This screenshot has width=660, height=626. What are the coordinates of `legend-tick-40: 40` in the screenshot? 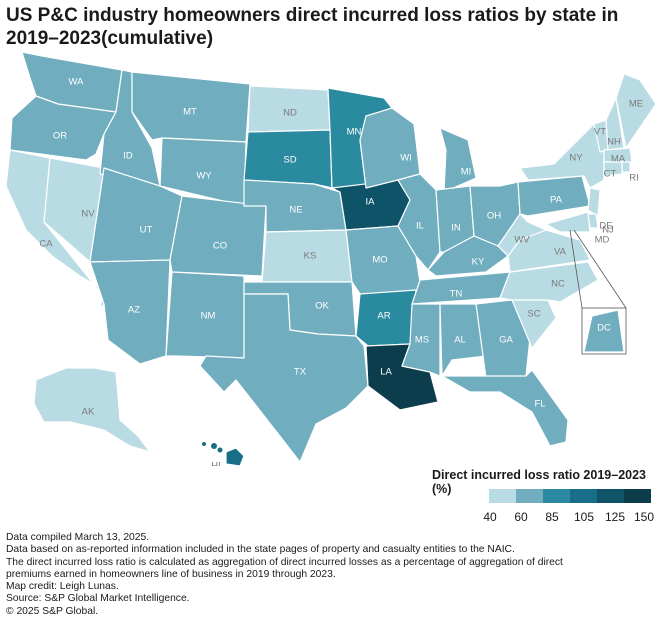 It's located at (490, 517).